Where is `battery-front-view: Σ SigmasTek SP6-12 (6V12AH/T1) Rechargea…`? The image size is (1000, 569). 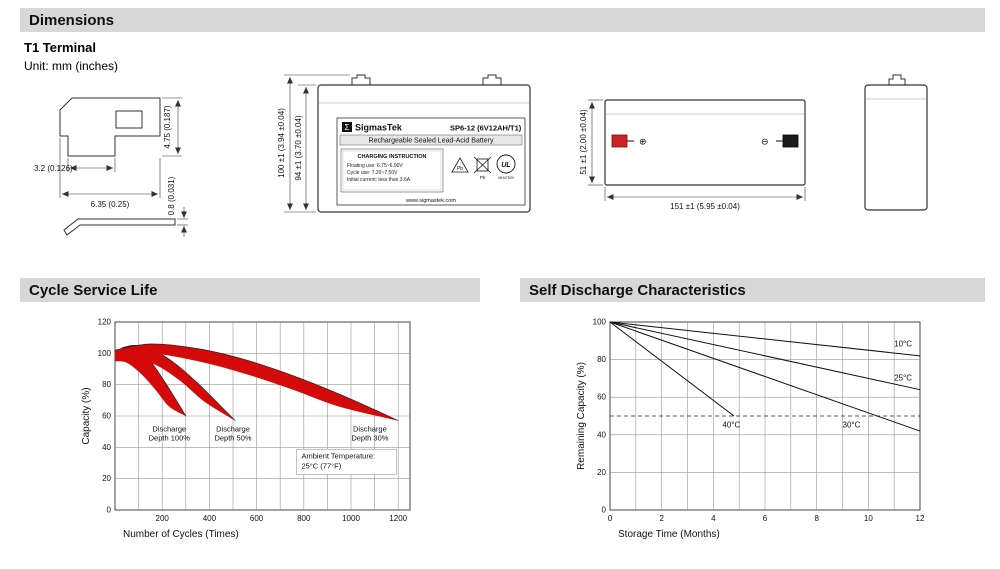
battery-front-view: Σ SigmasTek SP6-12 (6V12AH/T1) Rechargea… is located at coordinates (404, 143).